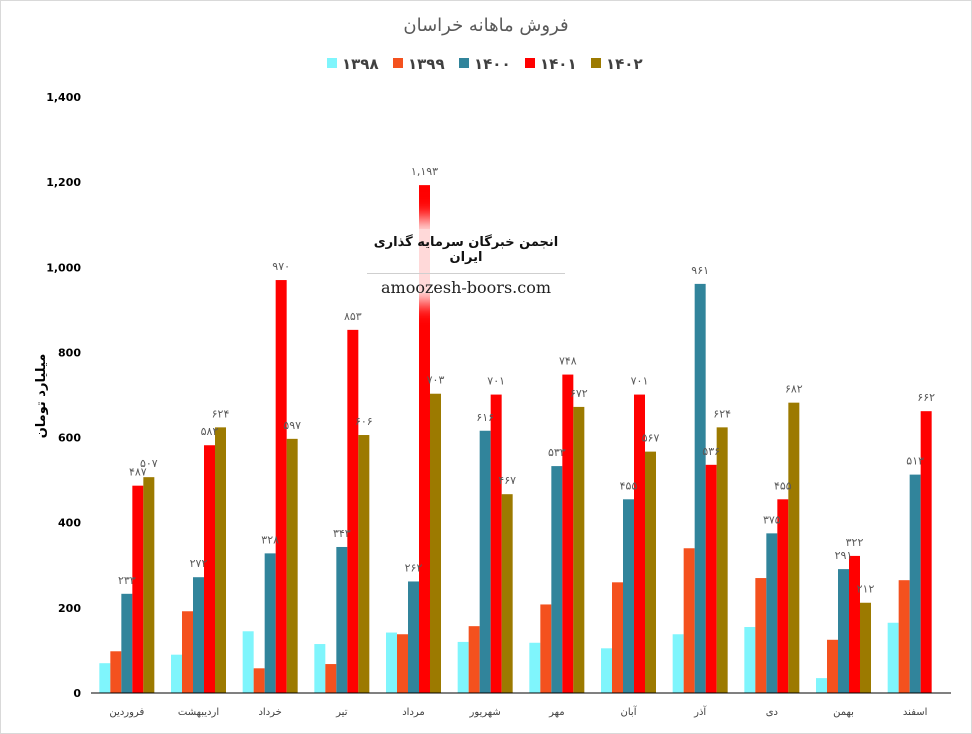 Image resolution: width=972 pixels, height=734 pixels. What do you see at coordinates (413, 712) in the screenshot?
I see `x-tick-label: مرداد` at bounding box center [413, 712].